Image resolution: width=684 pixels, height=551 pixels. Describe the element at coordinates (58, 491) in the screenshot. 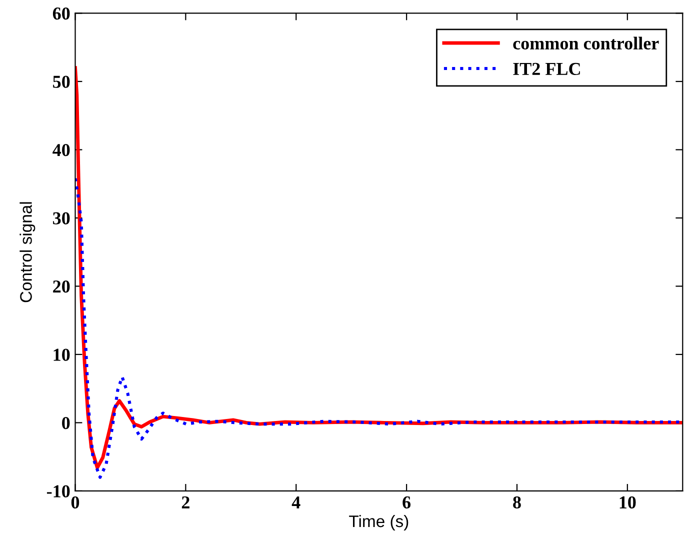

I see `y-tick-label: -10` at that location.